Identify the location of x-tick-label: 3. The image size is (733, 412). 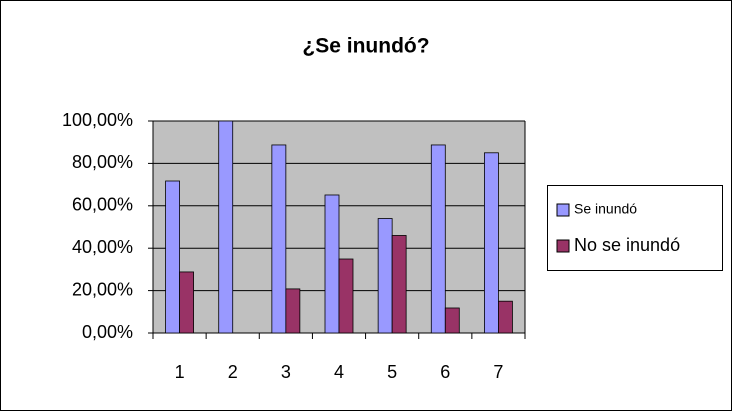
(286, 372).